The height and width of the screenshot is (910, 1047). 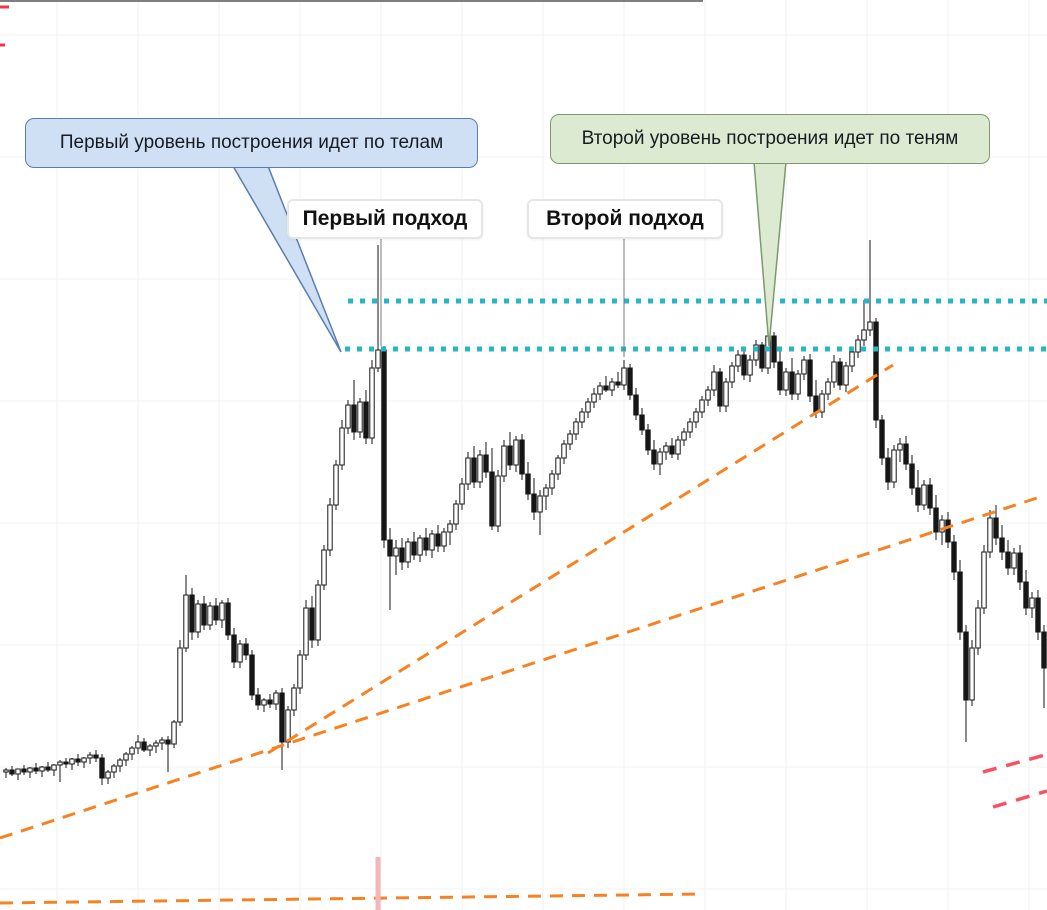 I want to click on red-dash-lower, so click(x=1019, y=799).